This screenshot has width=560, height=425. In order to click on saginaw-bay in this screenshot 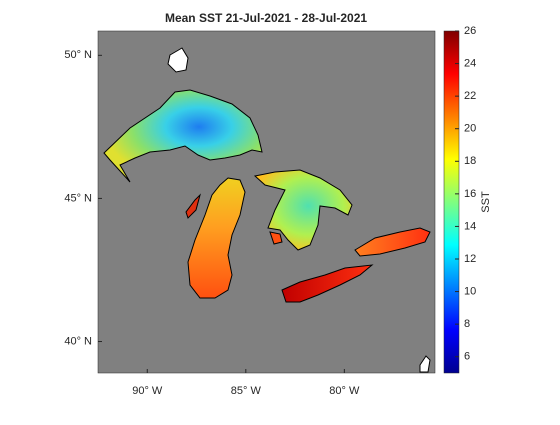, I will do `click(276, 238)`.